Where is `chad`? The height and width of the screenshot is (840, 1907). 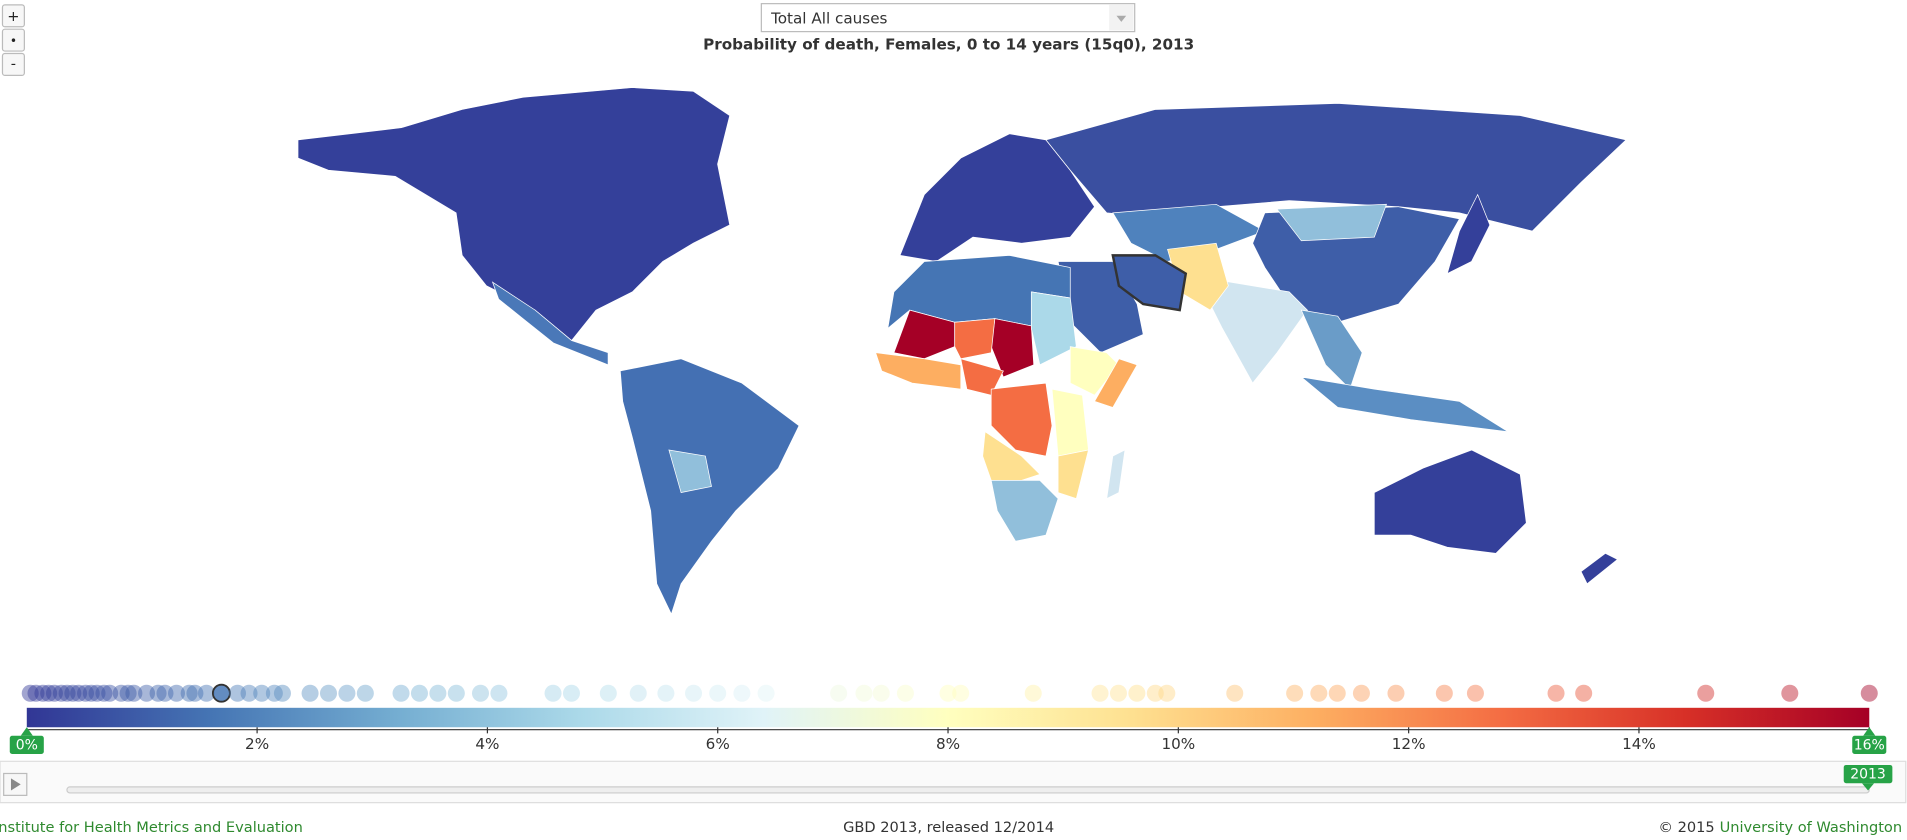 chad is located at coordinates (1012, 348).